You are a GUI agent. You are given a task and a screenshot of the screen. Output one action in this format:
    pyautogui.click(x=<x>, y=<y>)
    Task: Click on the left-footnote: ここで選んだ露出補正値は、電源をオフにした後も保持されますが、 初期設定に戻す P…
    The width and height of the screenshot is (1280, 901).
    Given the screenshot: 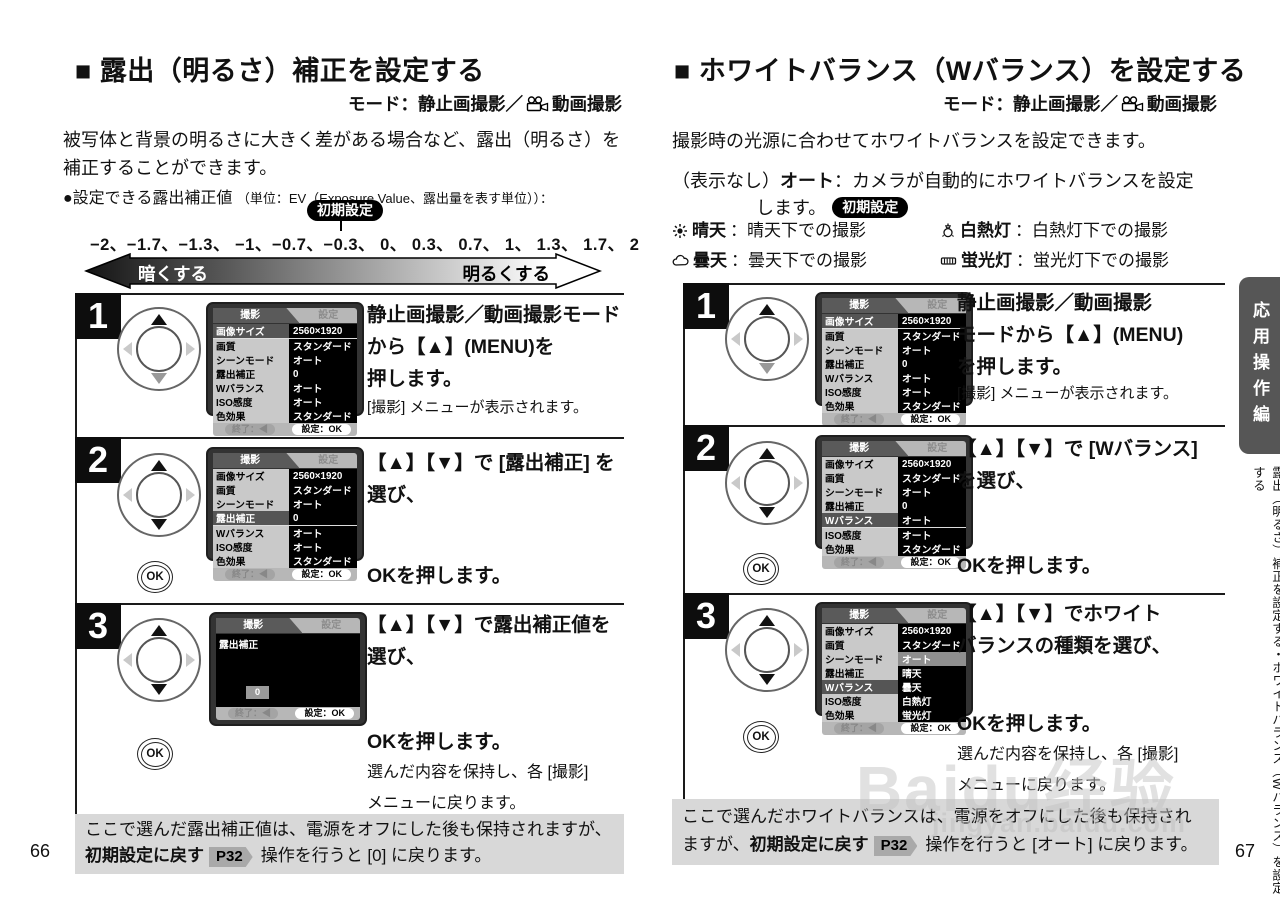 What is the action you would take?
    pyautogui.click(x=349, y=844)
    